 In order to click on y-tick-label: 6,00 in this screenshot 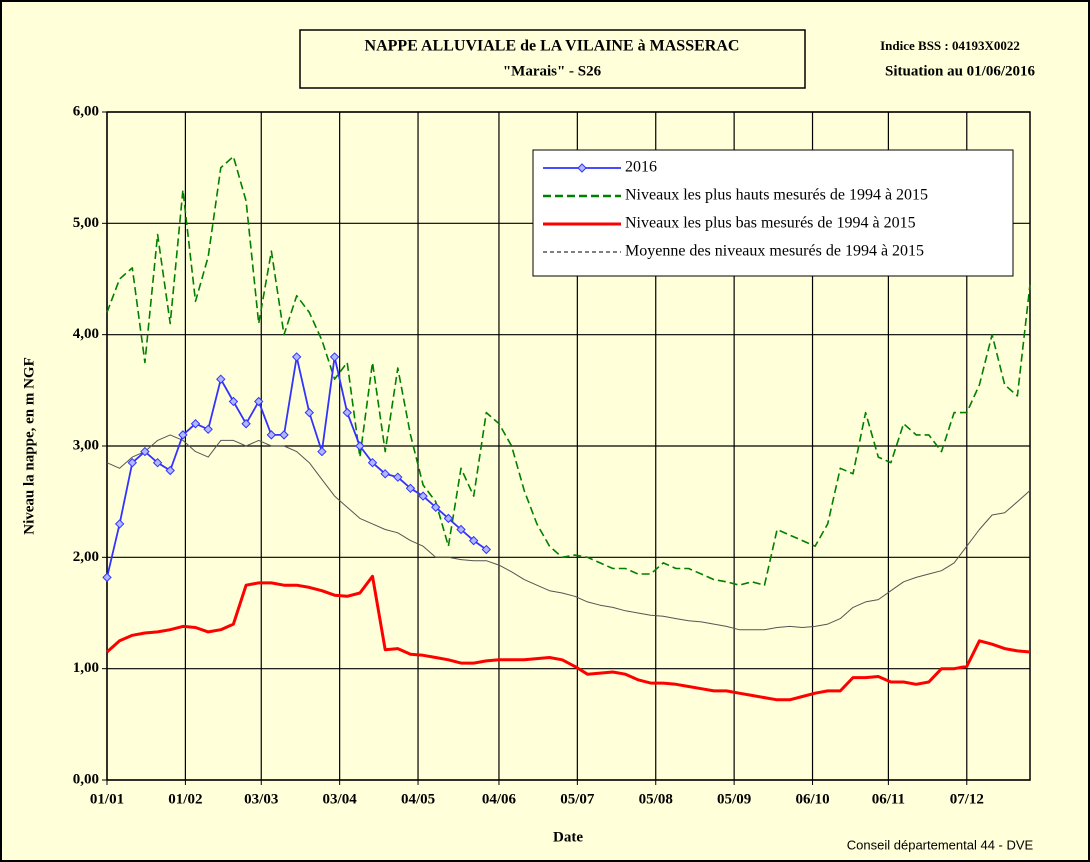, I will do `click(86, 111)`.